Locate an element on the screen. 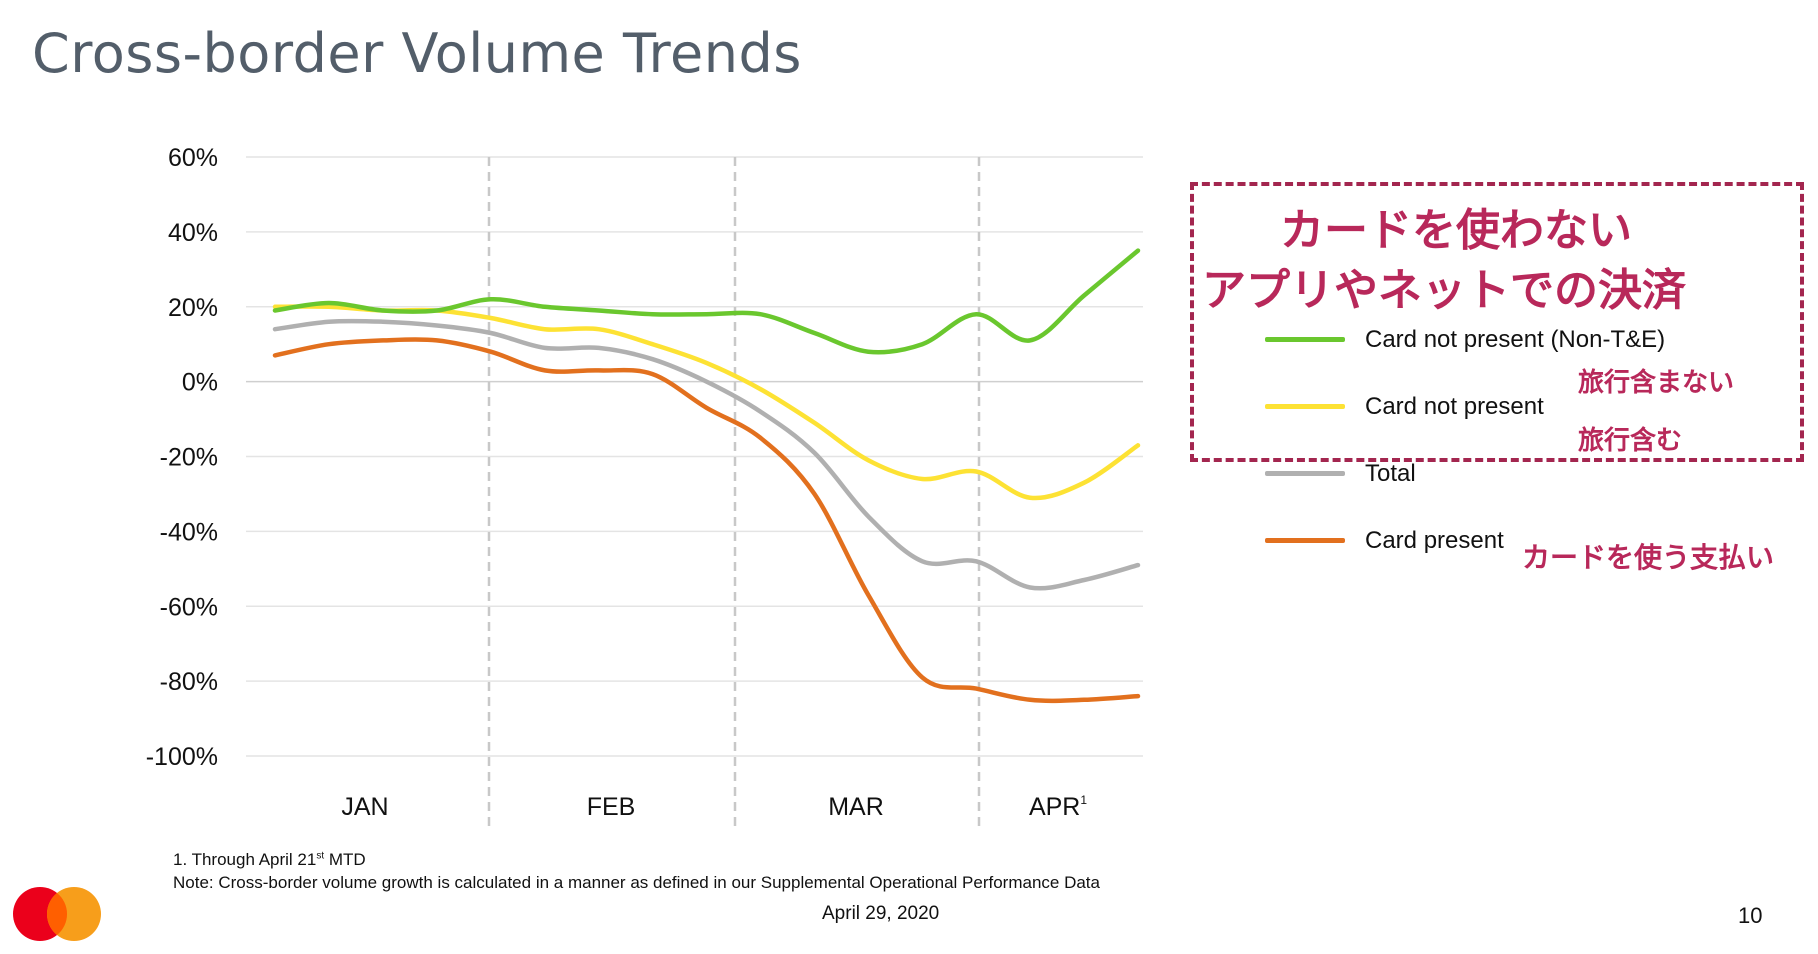 Image resolution: width=1818 pixels, height=954 pixels. footnote-1: 1. Through April 21st MTD is located at coordinates (269, 860).